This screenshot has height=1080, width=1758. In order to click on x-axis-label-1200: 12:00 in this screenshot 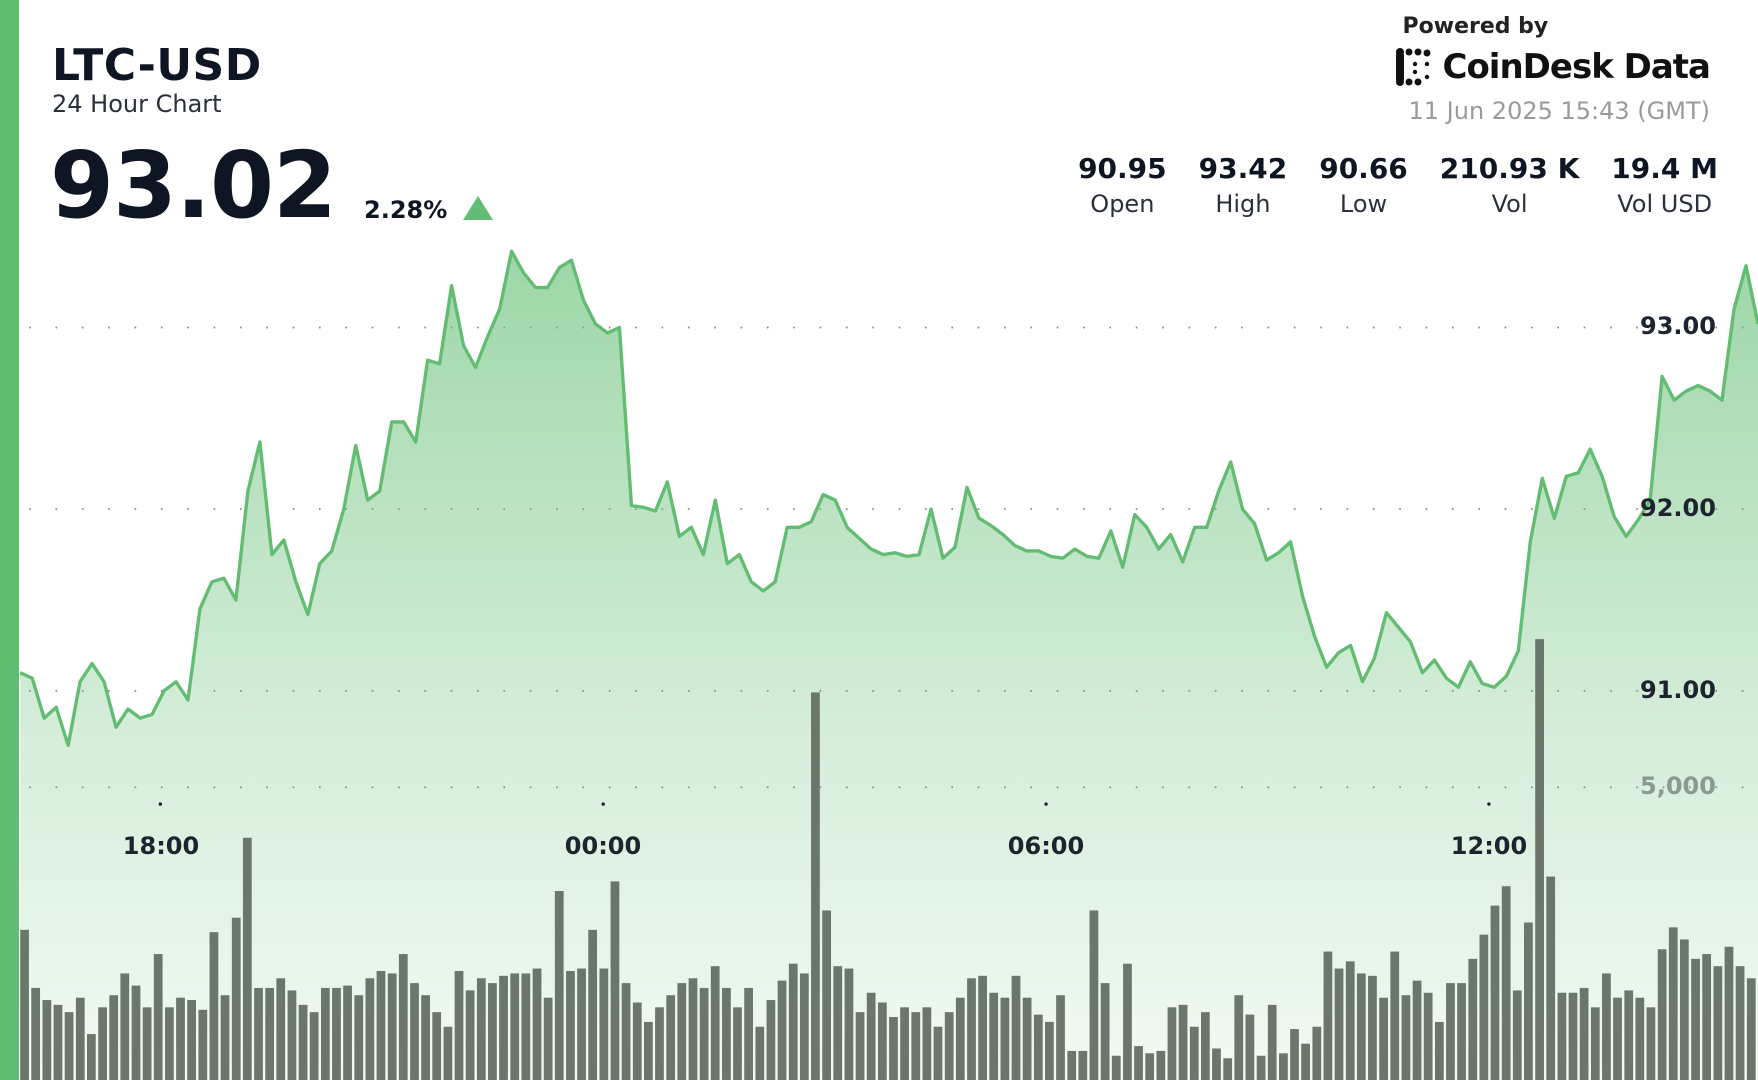, I will do `click(1489, 846)`.